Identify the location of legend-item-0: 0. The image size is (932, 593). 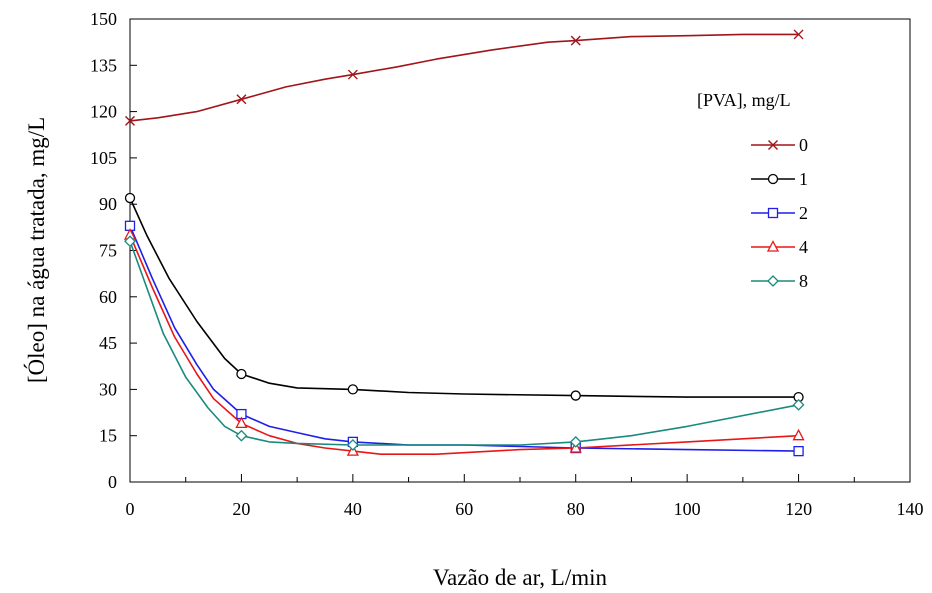
(779, 145).